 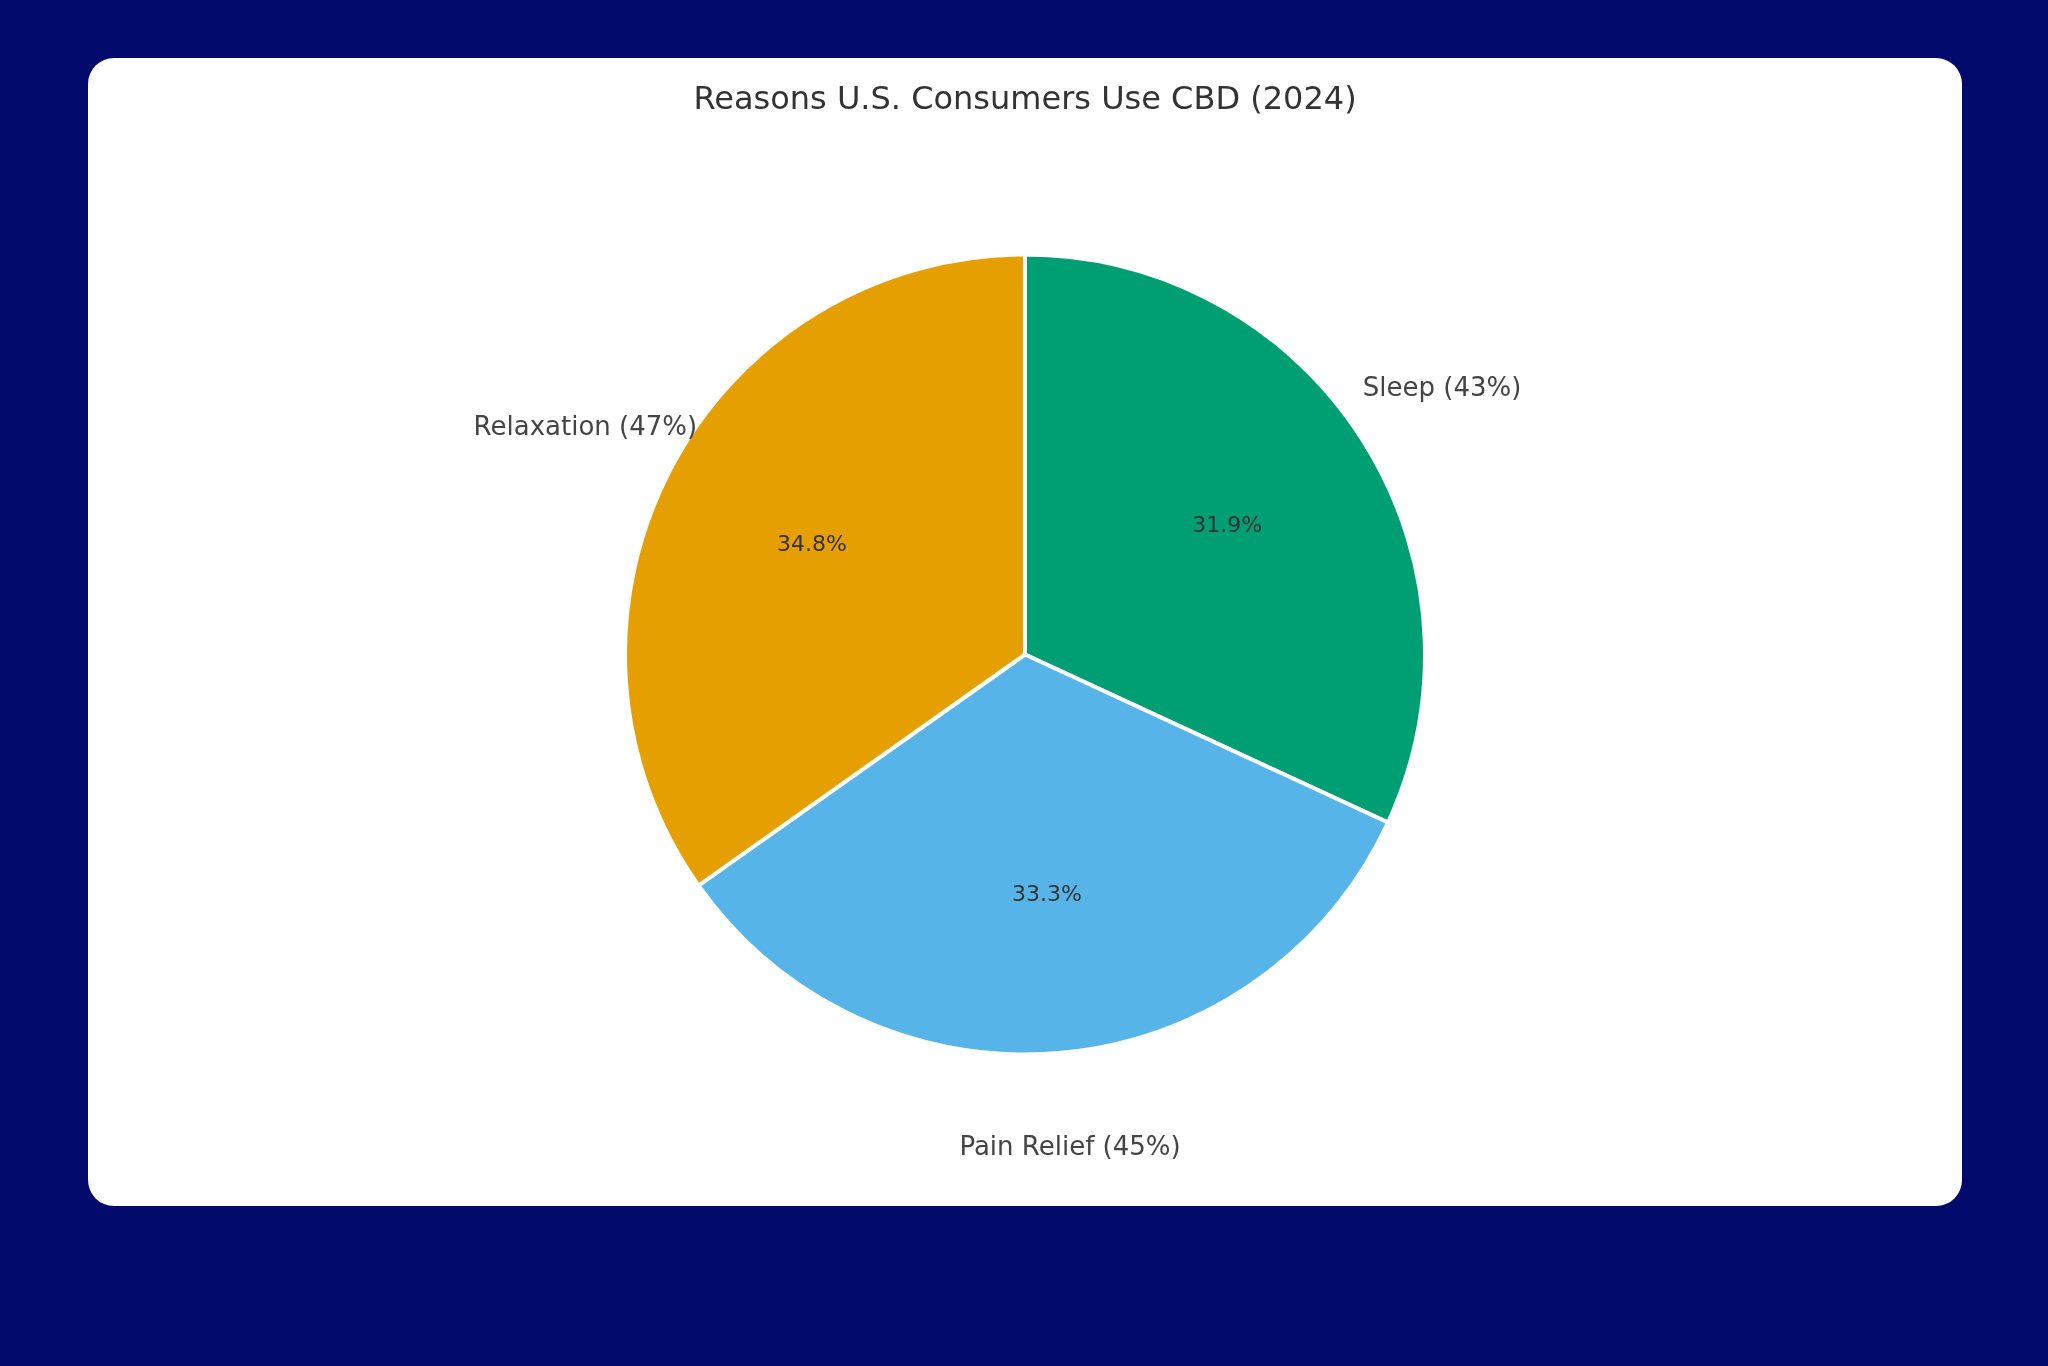 What do you see at coordinates (1442, 386) in the screenshot?
I see `slice-label: Sleep (43%)` at bounding box center [1442, 386].